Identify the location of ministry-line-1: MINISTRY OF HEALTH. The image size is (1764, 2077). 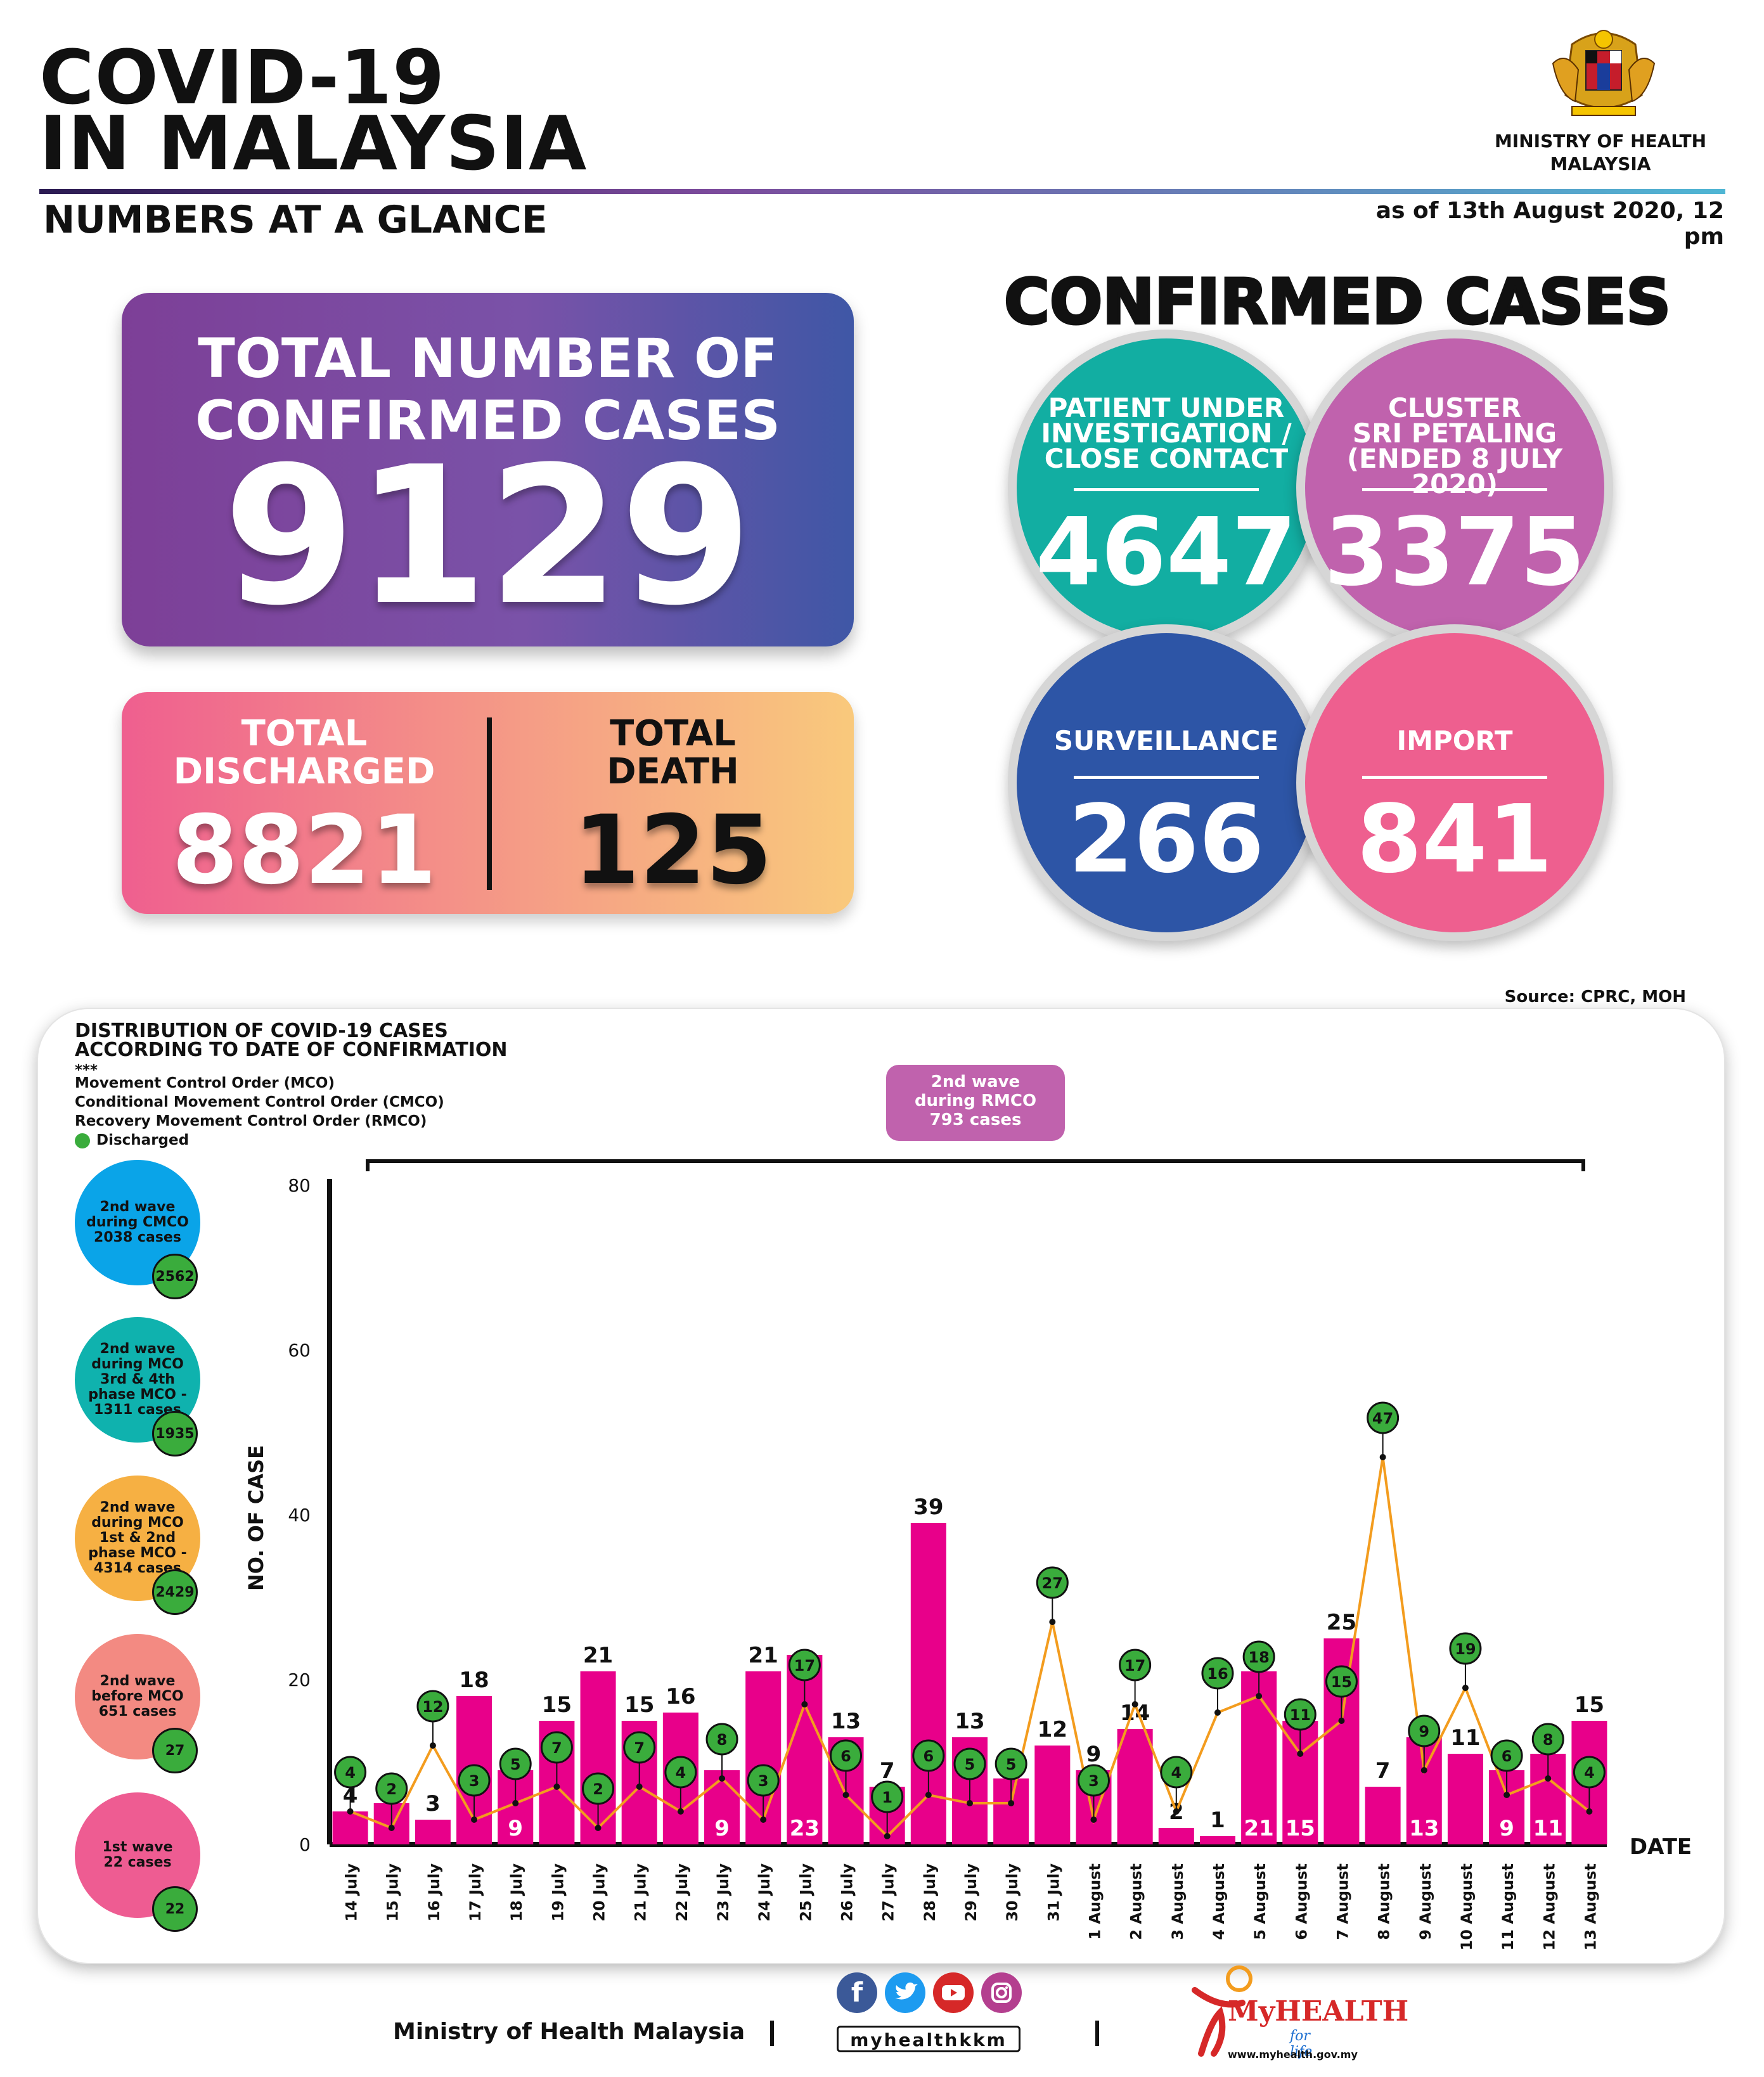
(1600, 141).